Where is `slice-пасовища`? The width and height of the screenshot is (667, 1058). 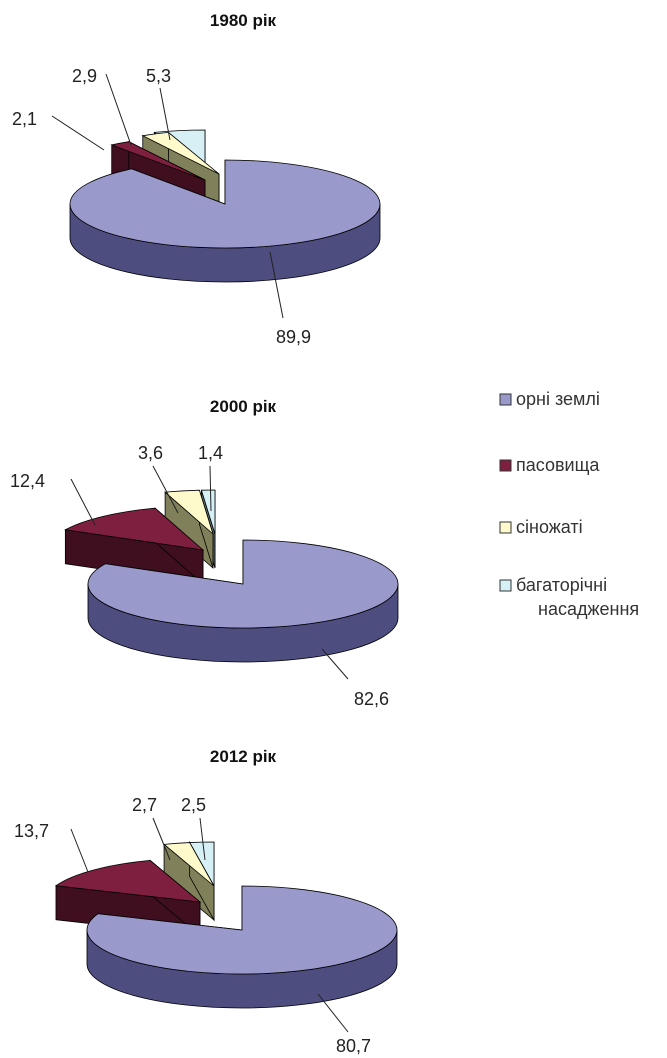 slice-пасовища is located at coordinates (134, 546).